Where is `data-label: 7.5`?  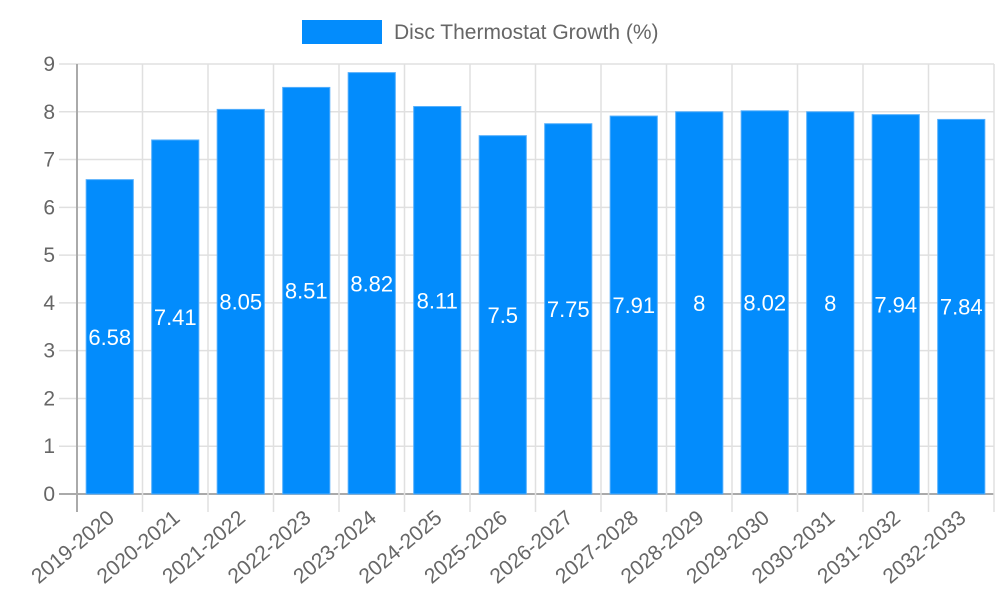 data-label: 7.5 is located at coordinates (502, 315).